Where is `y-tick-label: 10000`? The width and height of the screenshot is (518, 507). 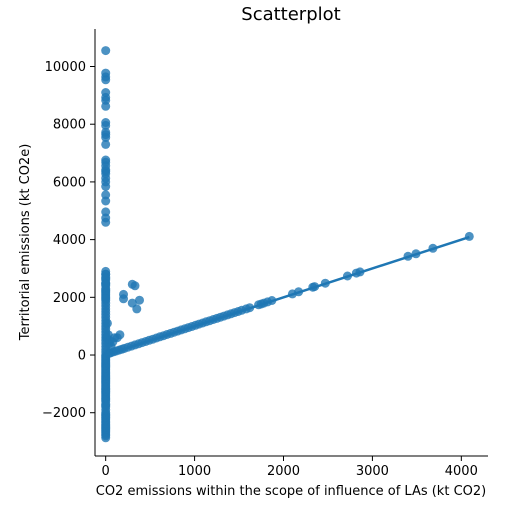 y-tick-label: 10000 is located at coordinates (65, 67).